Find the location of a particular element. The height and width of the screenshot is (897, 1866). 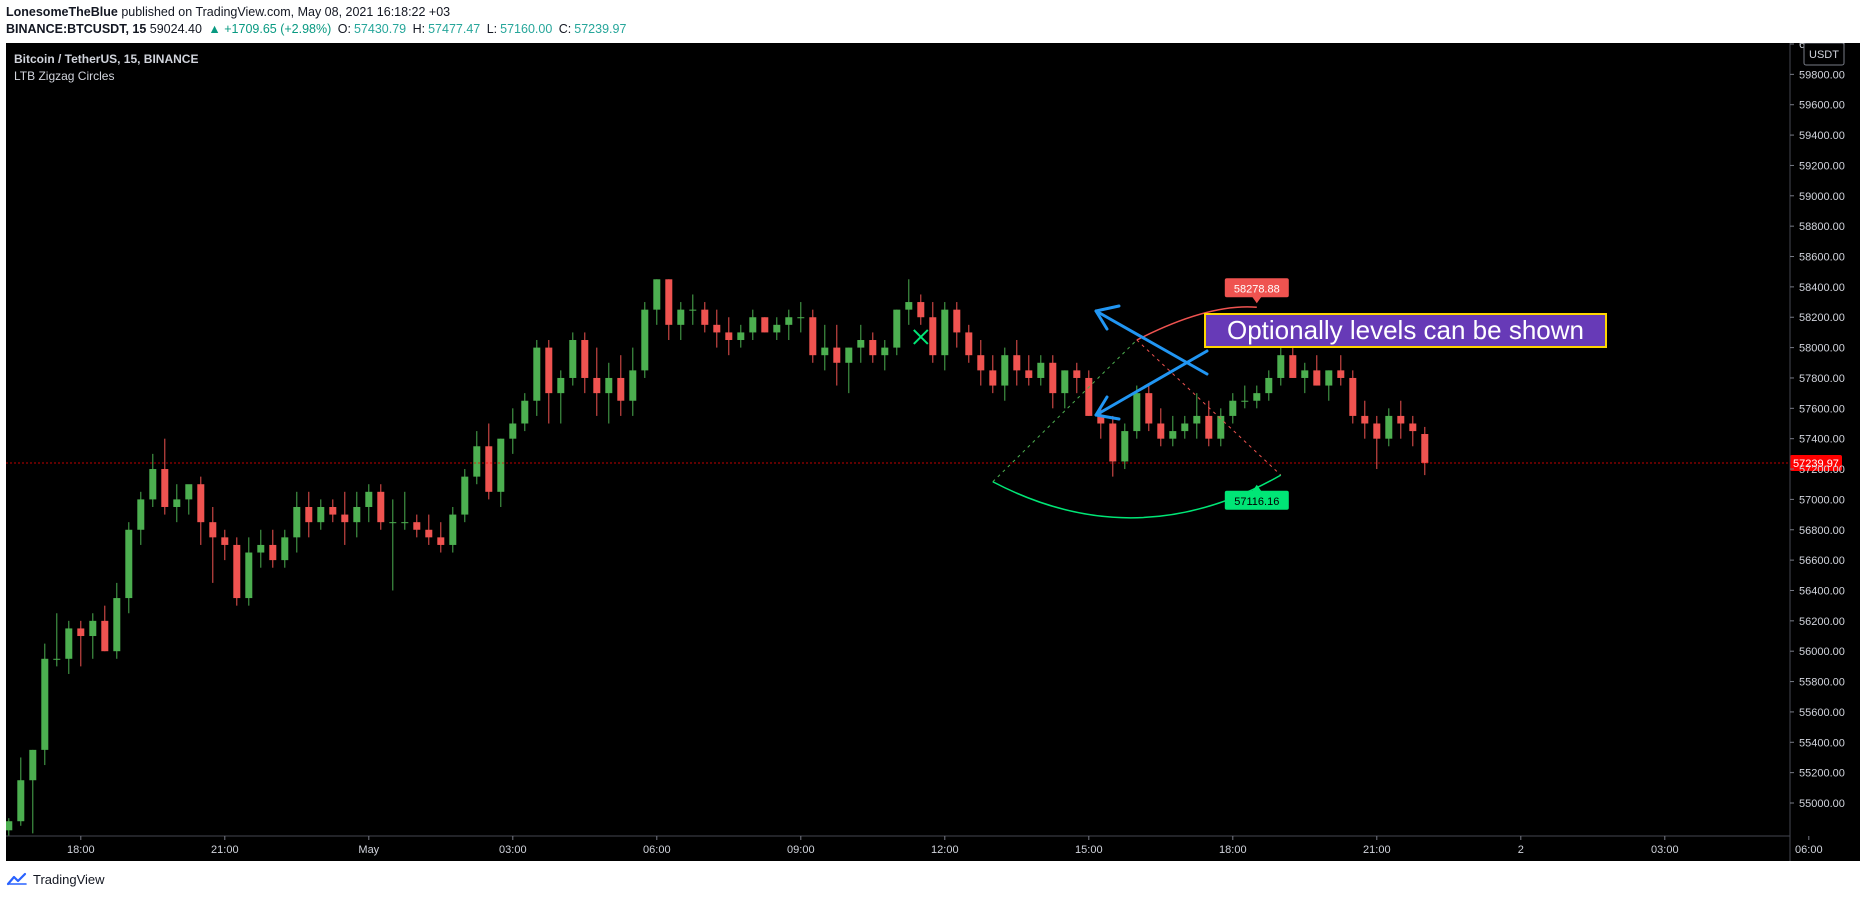

time-tick-label: May is located at coordinates (368, 850).